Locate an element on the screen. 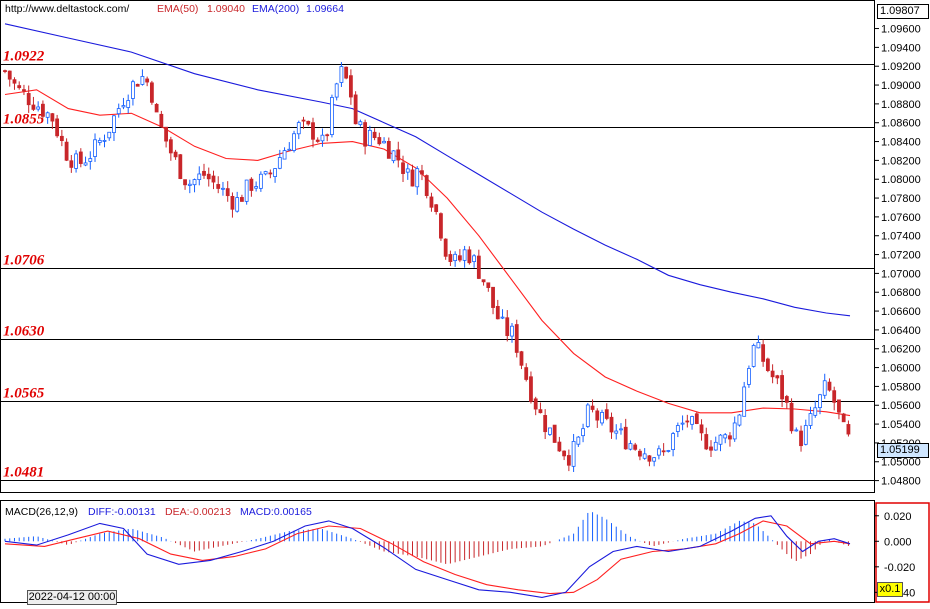 The image size is (930, 609). macd-diff: DIFF:-0.00131 is located at coordinates (122, 512).